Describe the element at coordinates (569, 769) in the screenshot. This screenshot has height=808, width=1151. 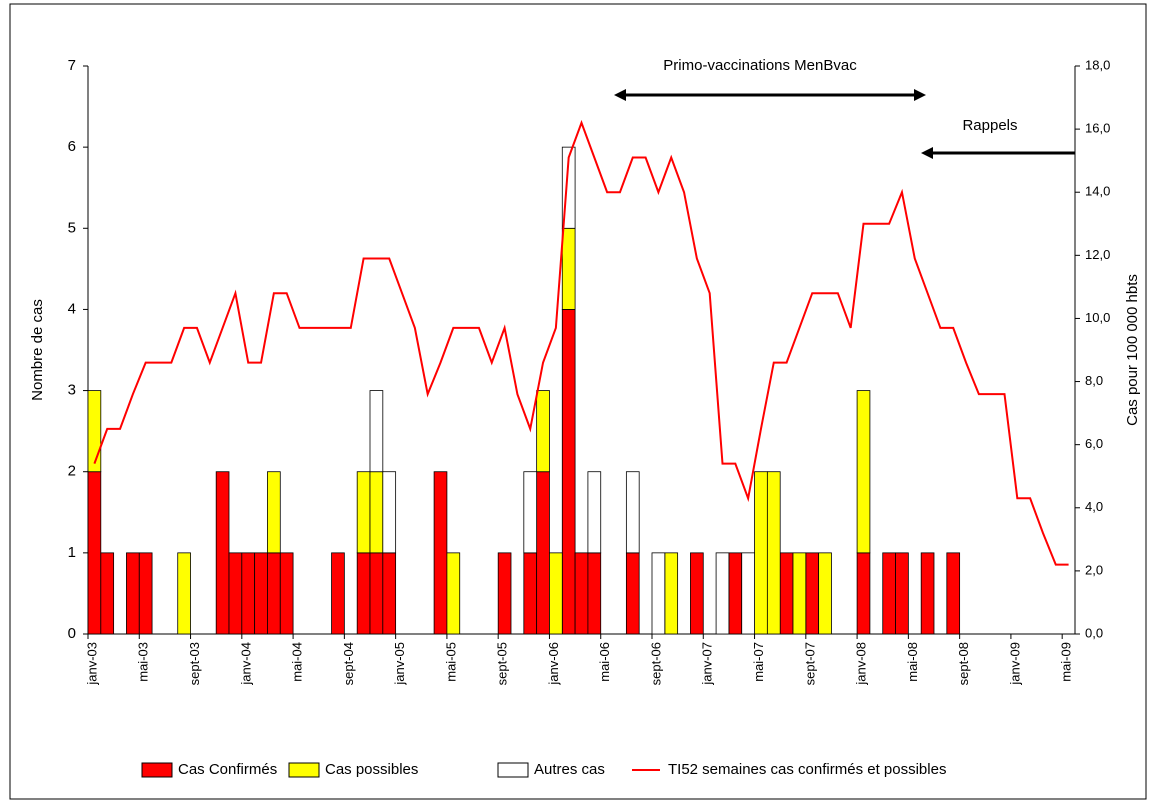
I see `legend-label: Autres cas` at that location.